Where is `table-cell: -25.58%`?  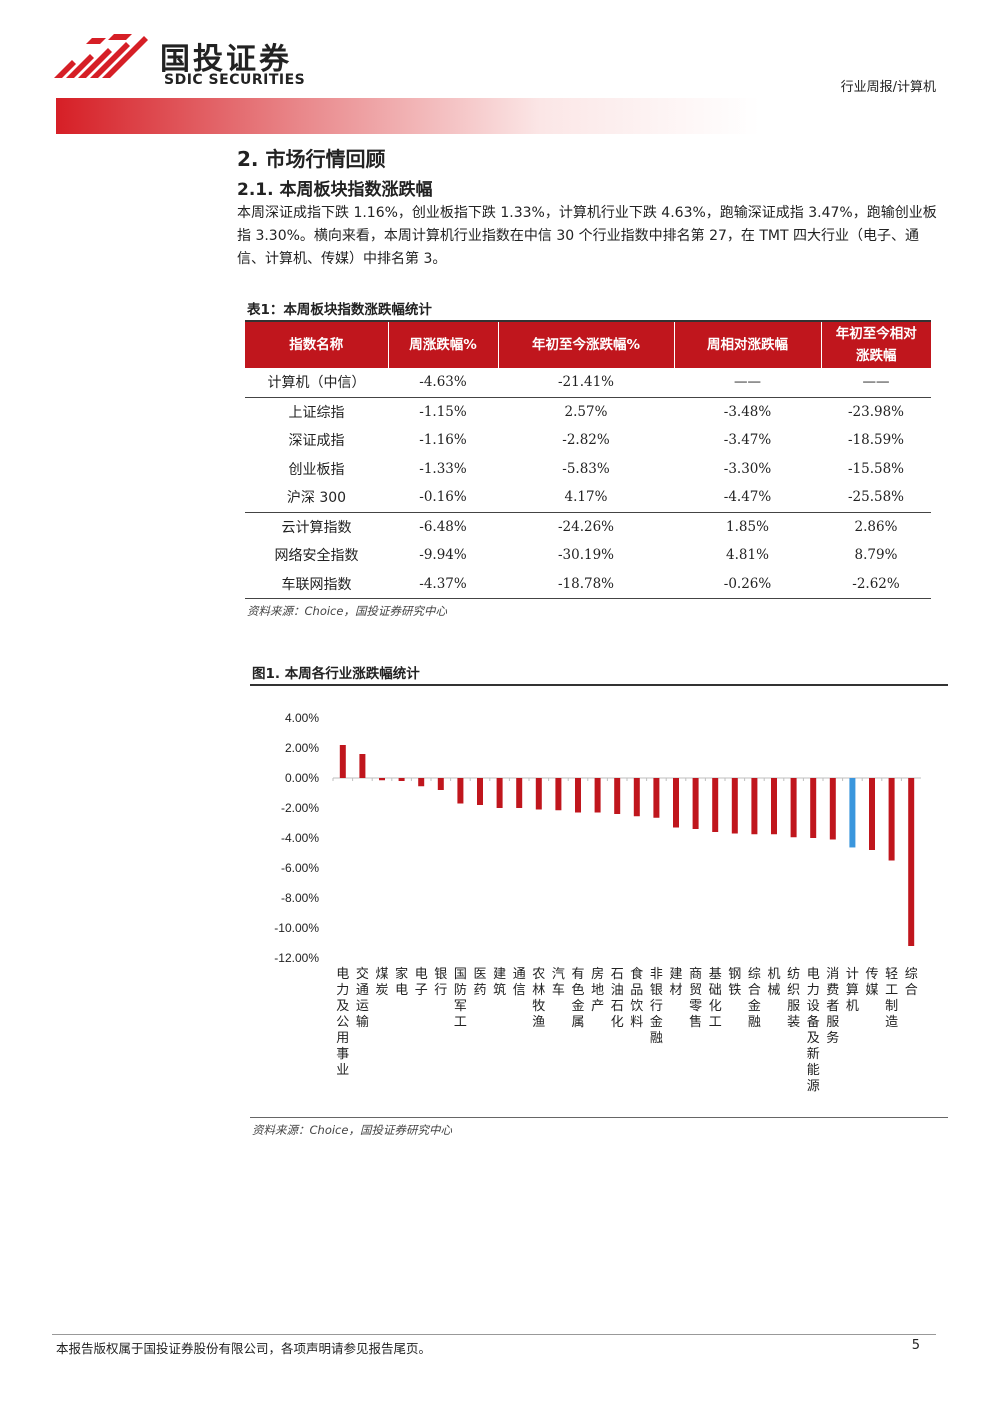 table-cell: -25.58% is located at coordinates (876, 497).